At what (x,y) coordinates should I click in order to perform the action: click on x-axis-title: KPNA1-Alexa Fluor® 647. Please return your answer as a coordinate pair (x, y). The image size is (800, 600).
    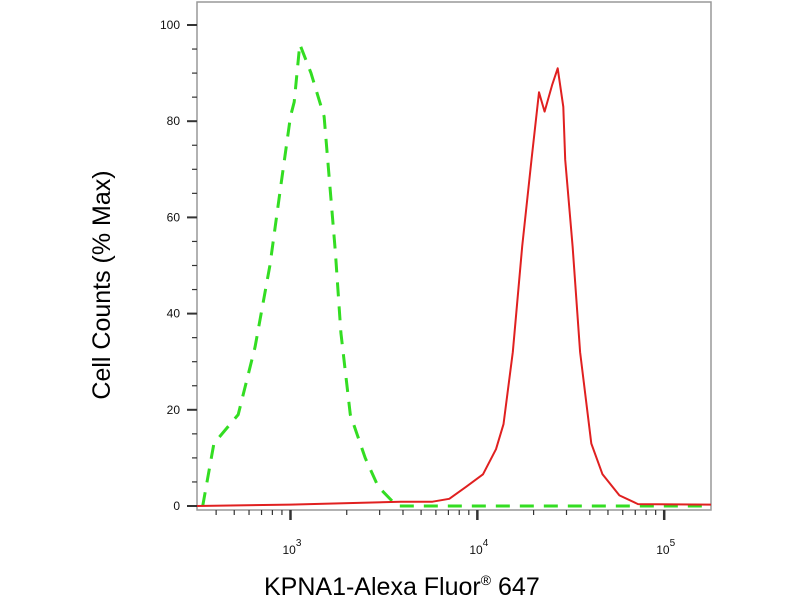
    Looking at the image, I should click on (402, 586).